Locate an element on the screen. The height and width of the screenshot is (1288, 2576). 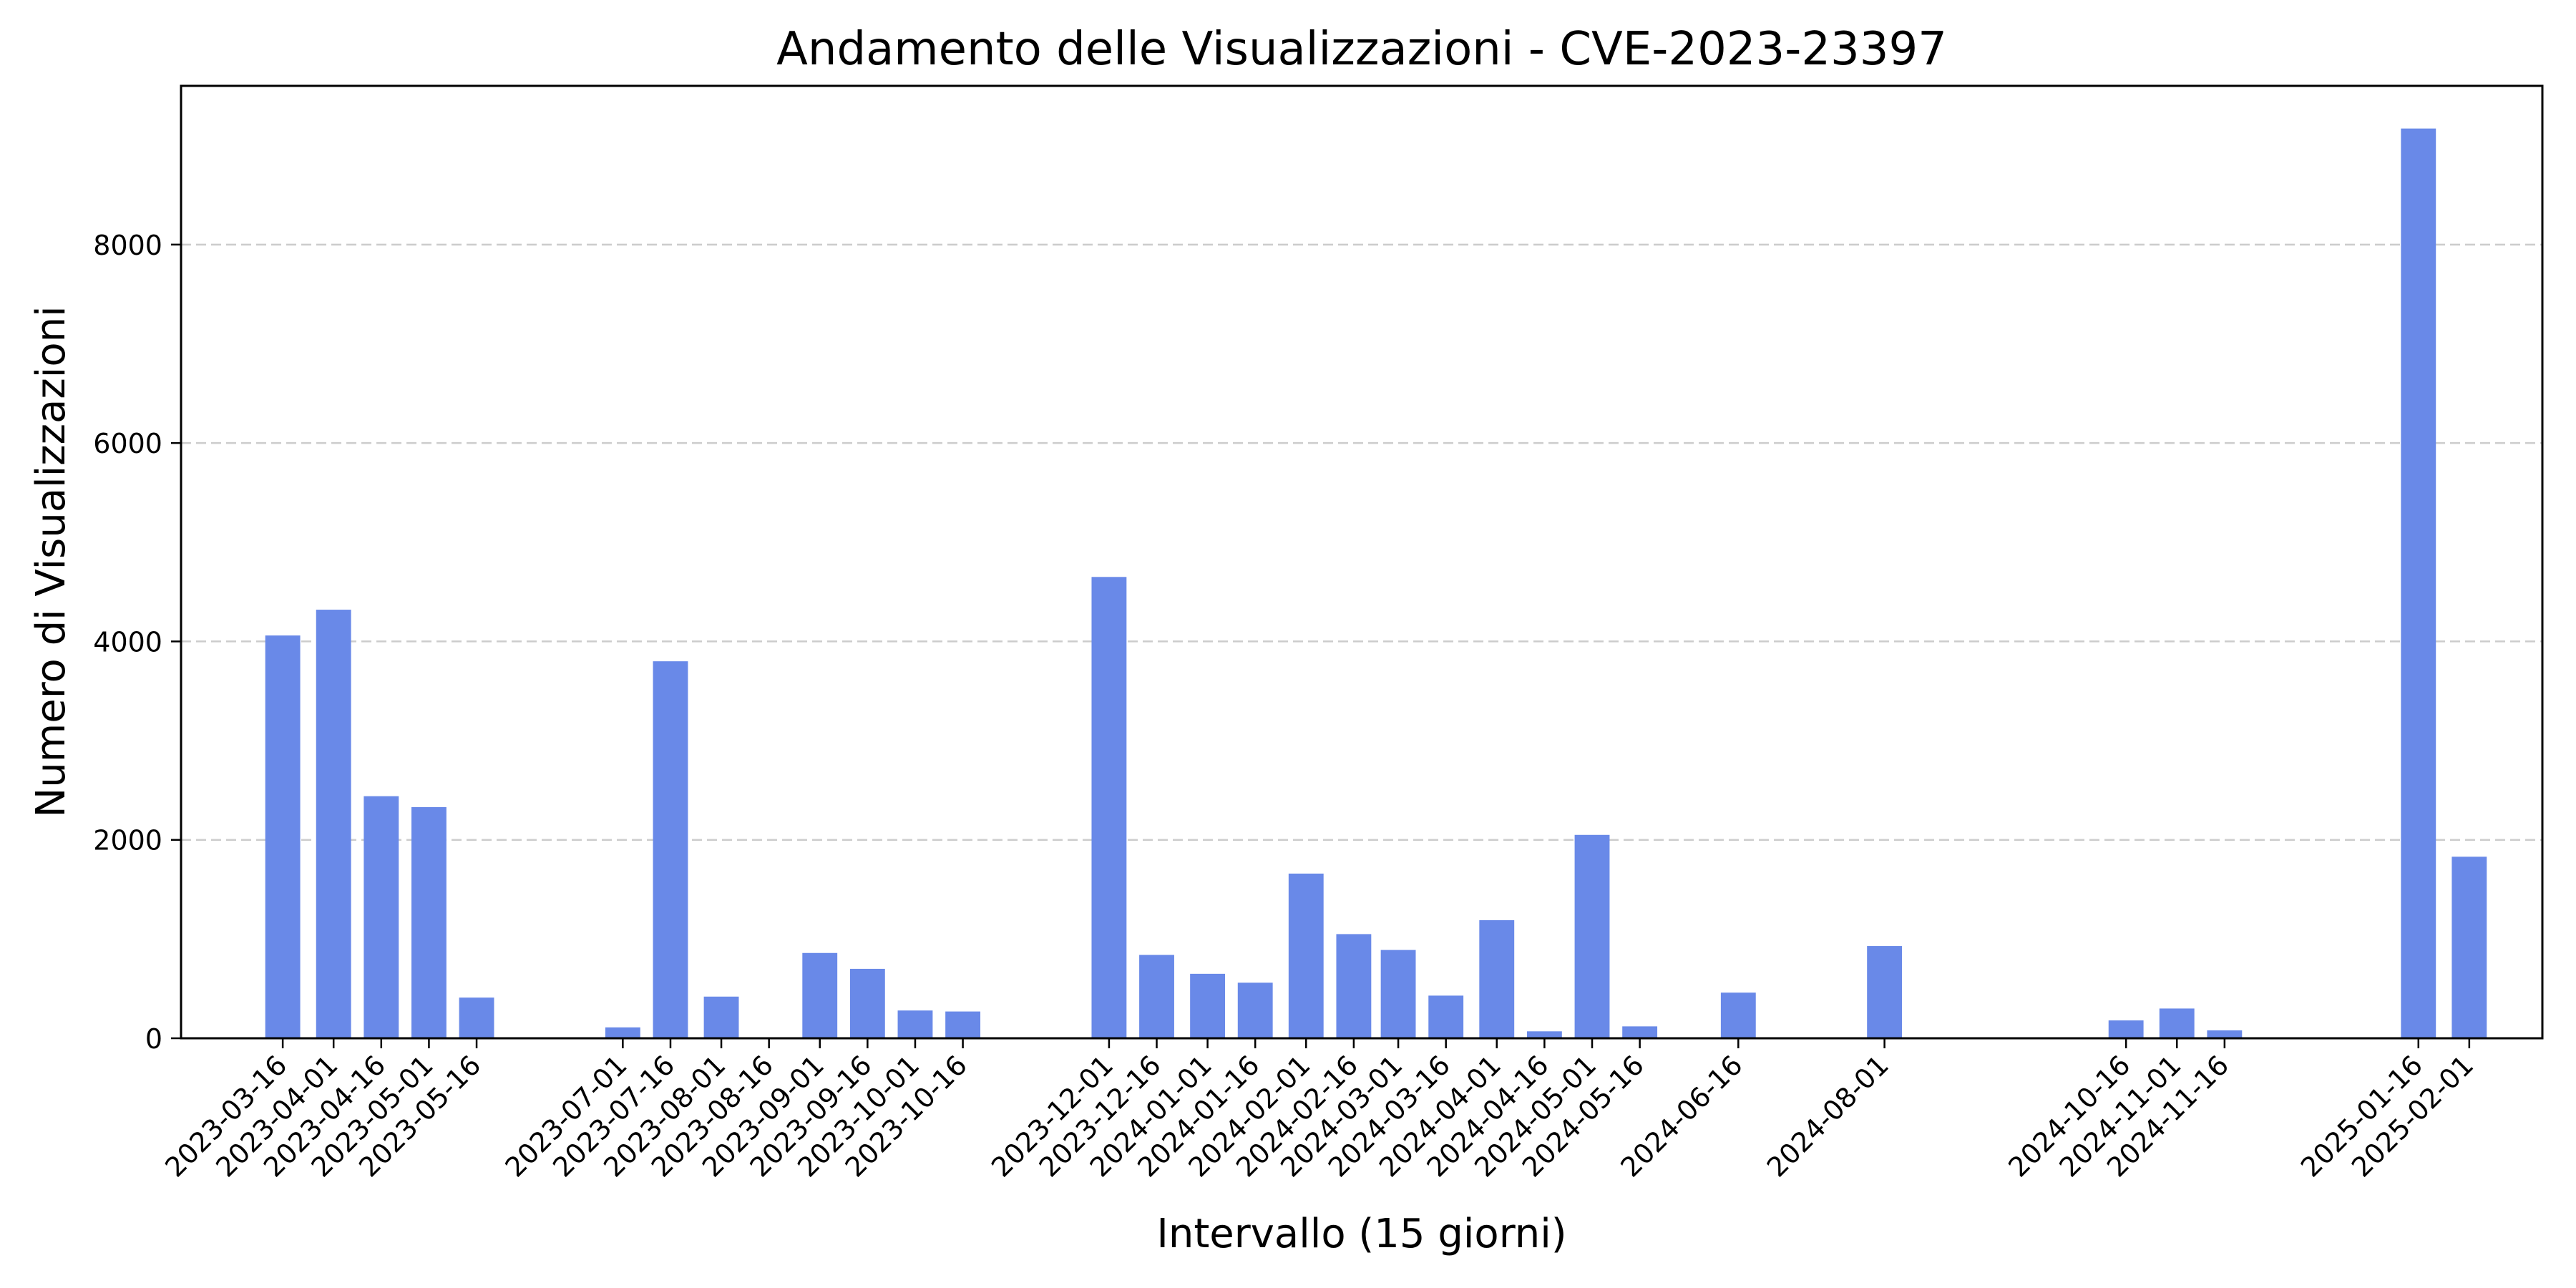
y-tick-label: 6000 is located at coordinates (127, 443).